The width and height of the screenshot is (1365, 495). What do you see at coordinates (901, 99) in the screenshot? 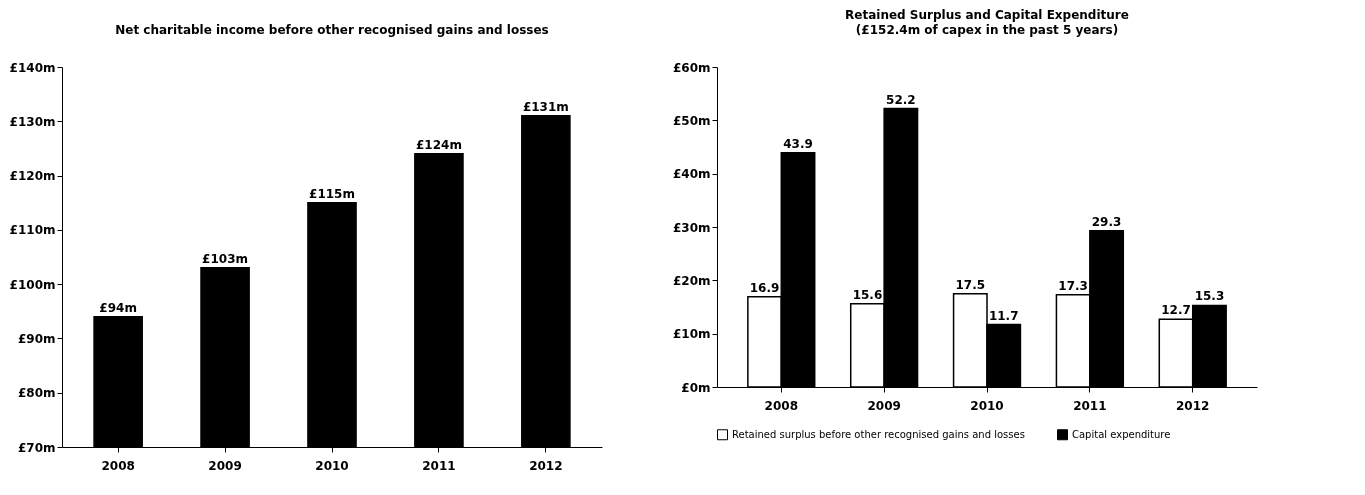
I see `data-label: 52.2` at bounding box center [901, 99].